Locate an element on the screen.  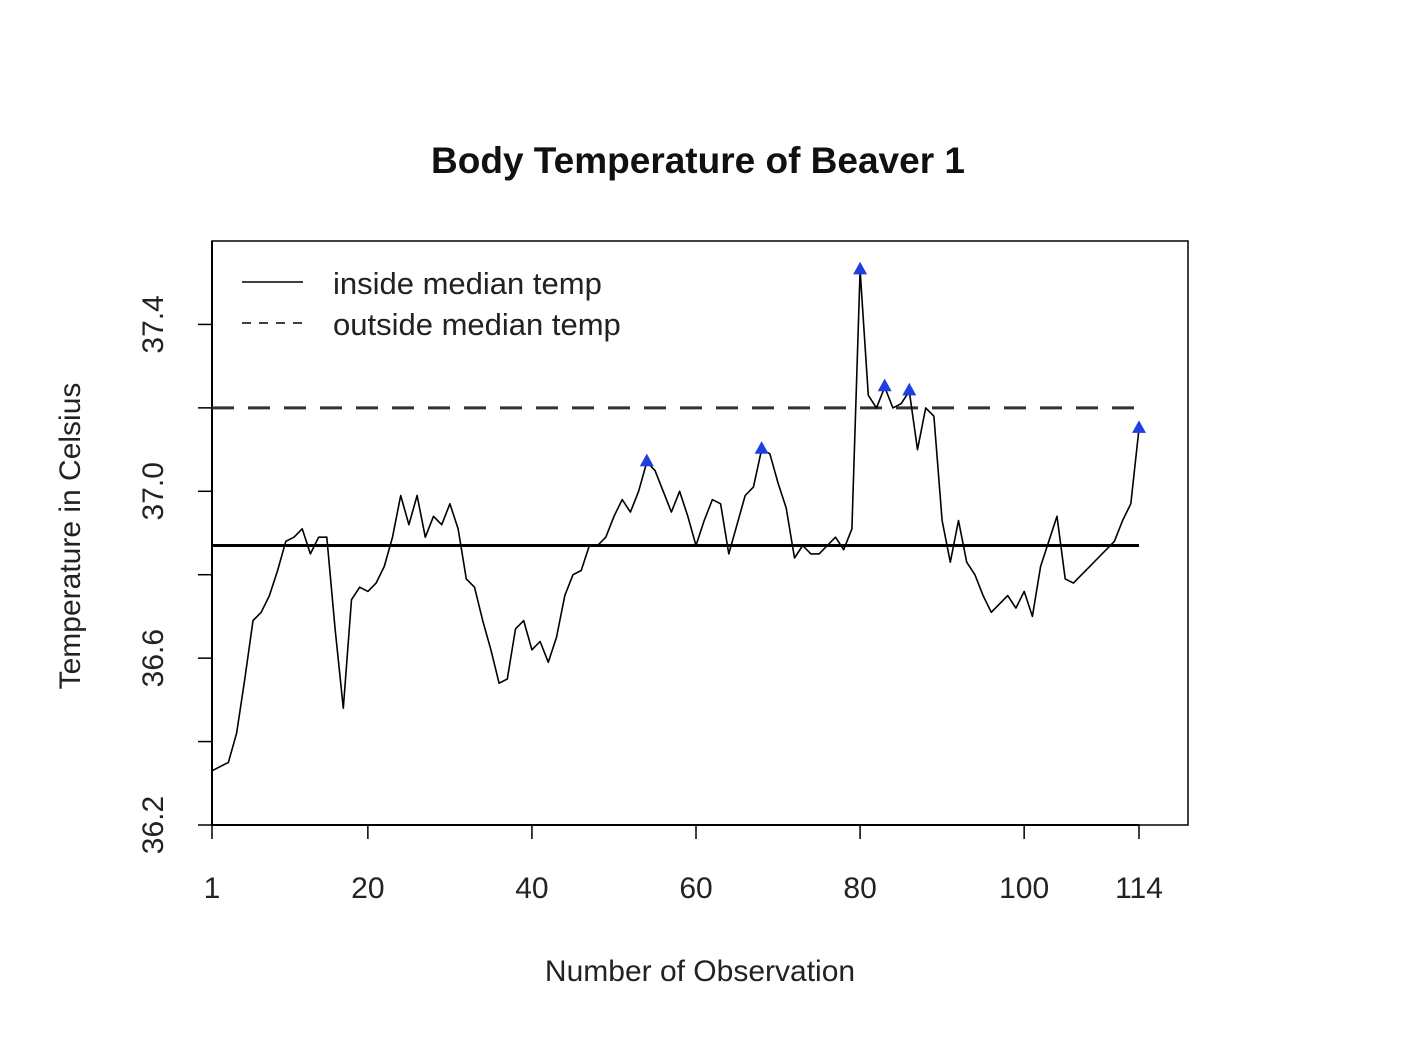
chart-title: Body Temperature of Beaver 1 is located at coordinates (698, 160).